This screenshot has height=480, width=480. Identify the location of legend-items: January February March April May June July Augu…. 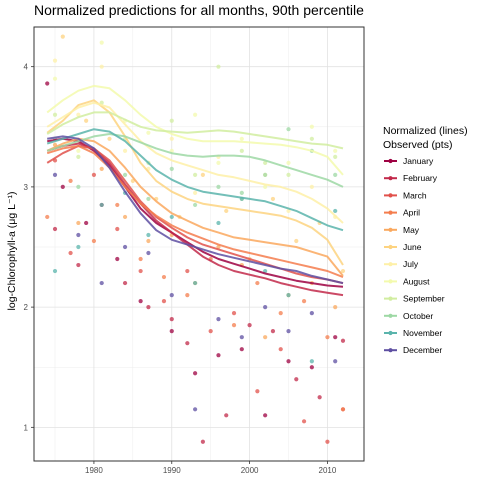
(414, 255).